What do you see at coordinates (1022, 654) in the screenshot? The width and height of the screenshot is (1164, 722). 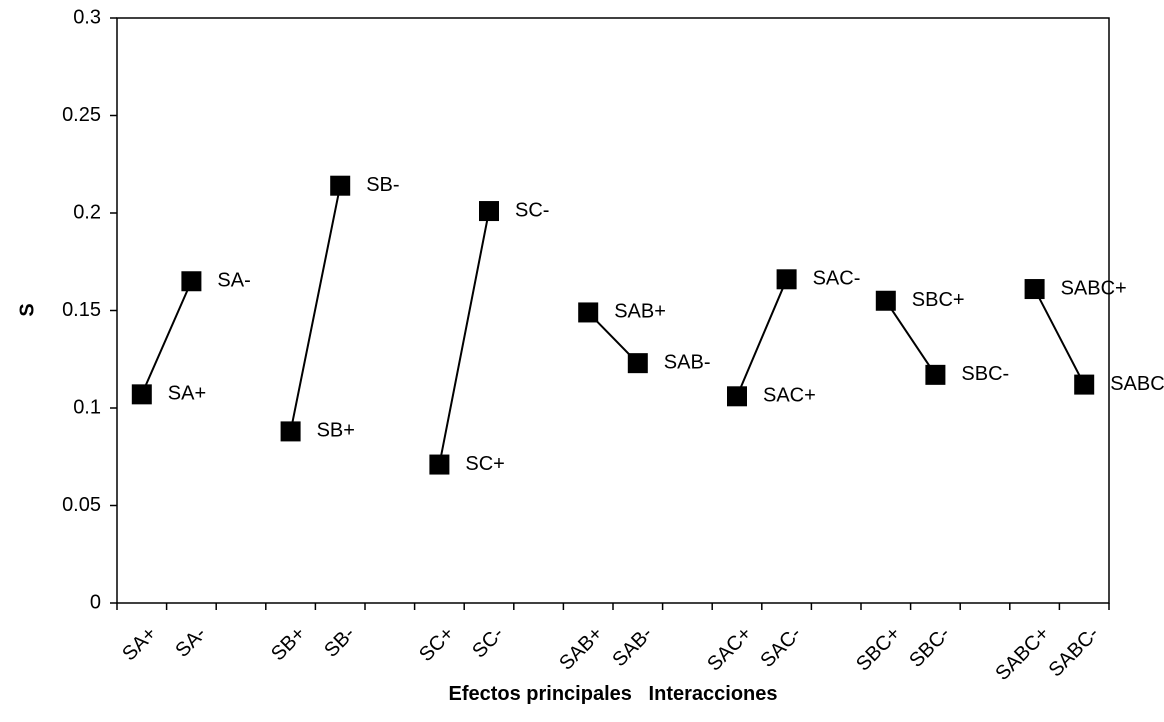 I see `x-tick-label: SABC+` at bounding box center [1022, 654].